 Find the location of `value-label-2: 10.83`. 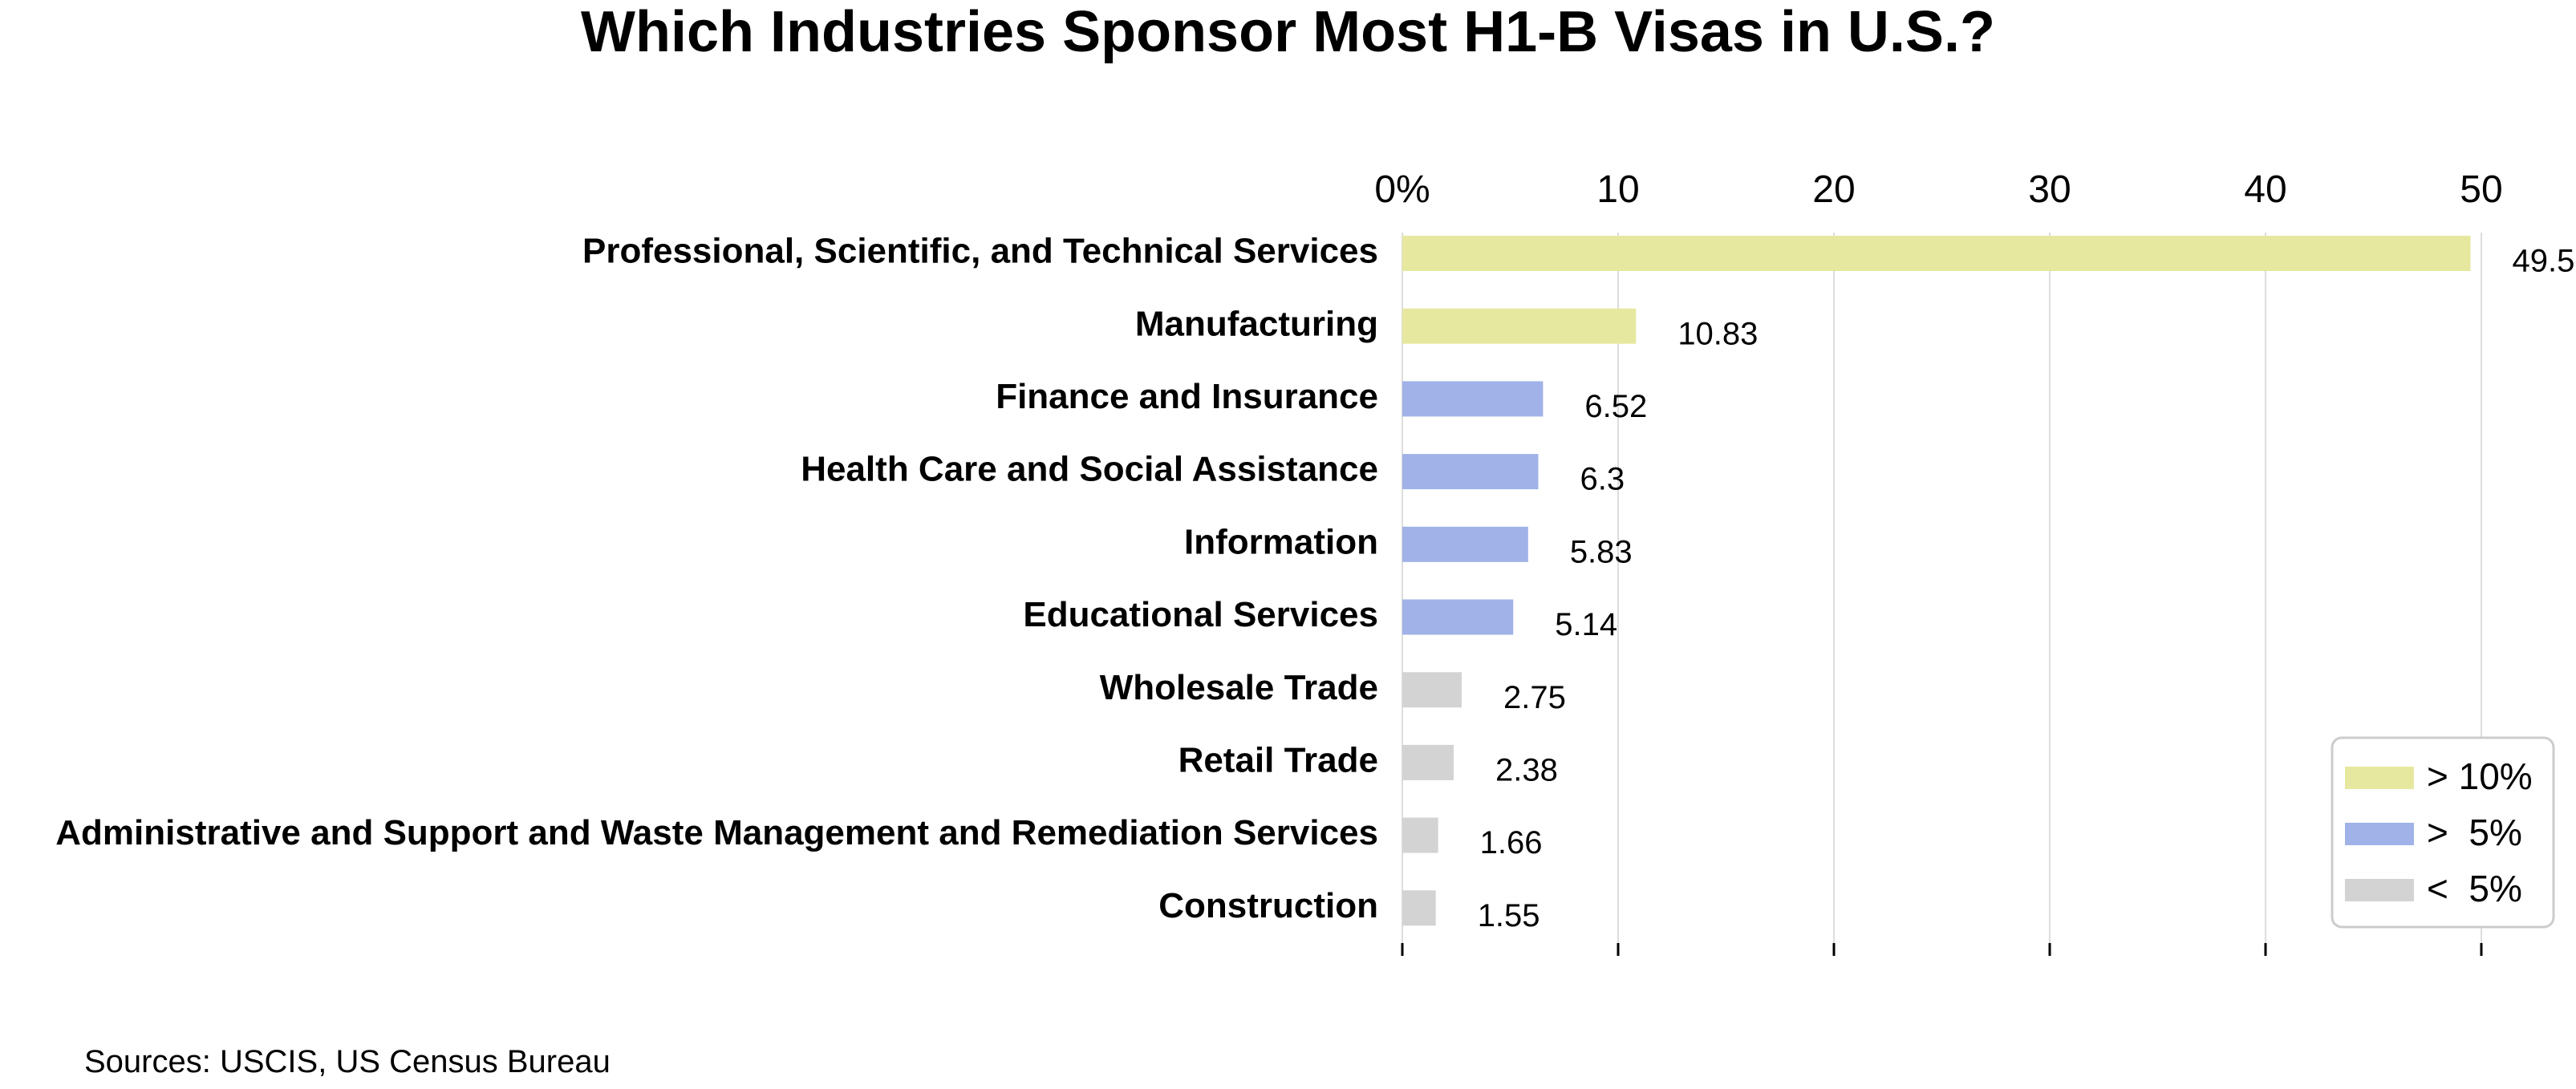

value-label-2: 10.83 is located at coordinates (1717, 333).